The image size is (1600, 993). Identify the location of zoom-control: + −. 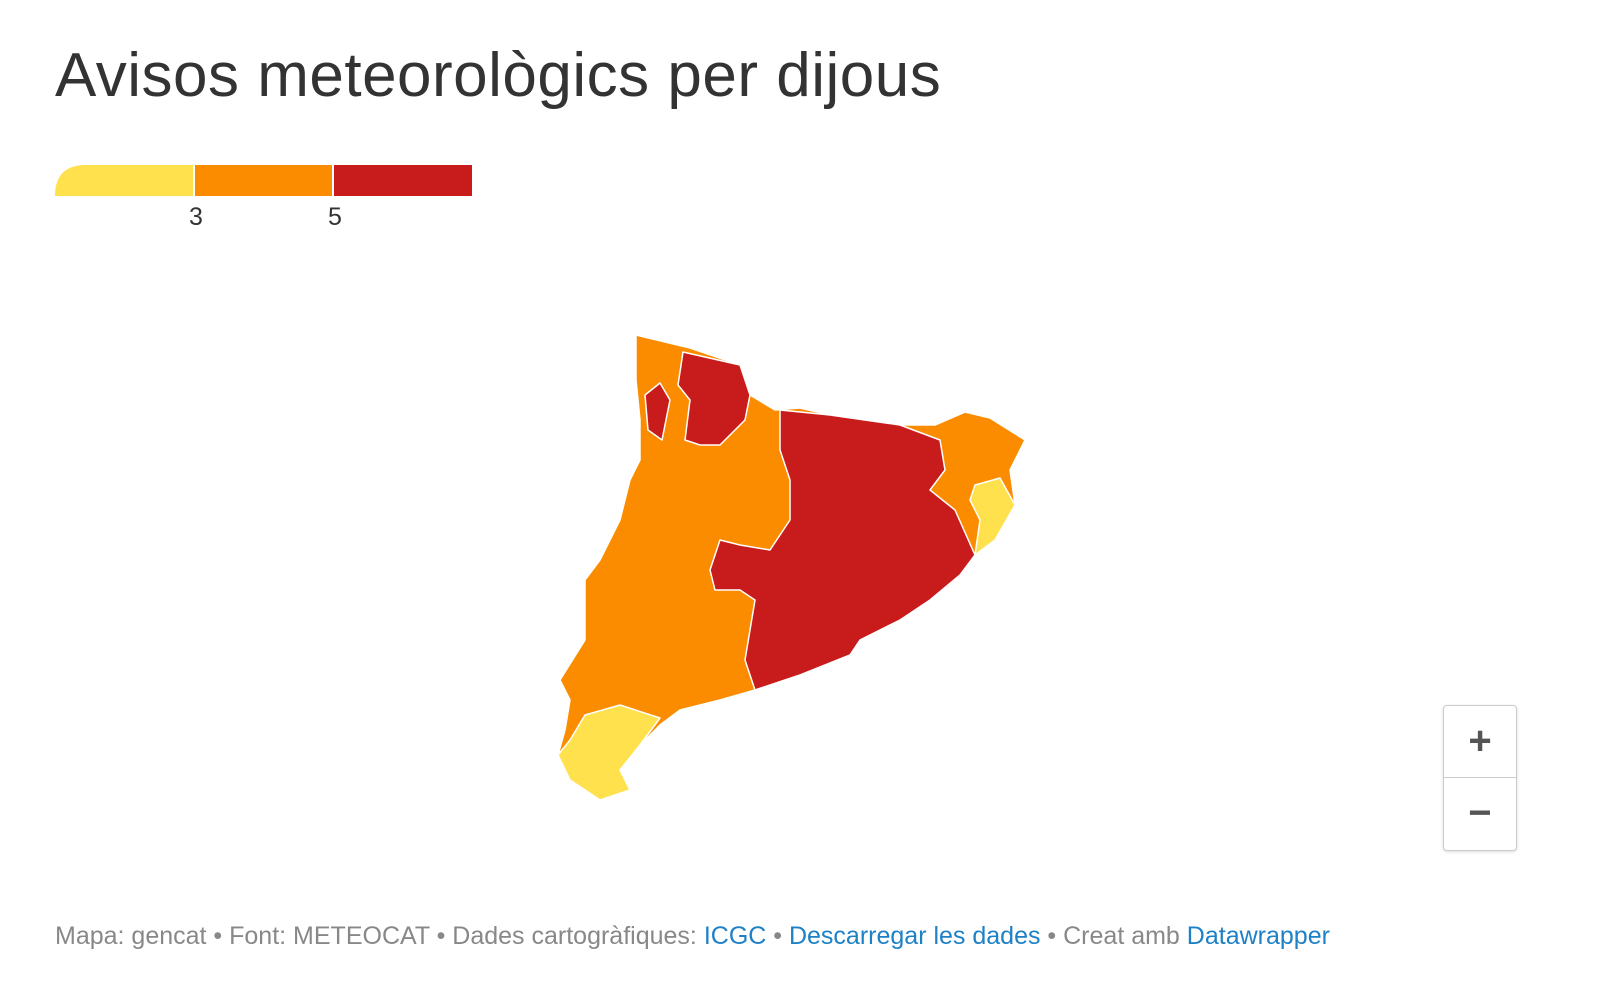
(1480, 778).